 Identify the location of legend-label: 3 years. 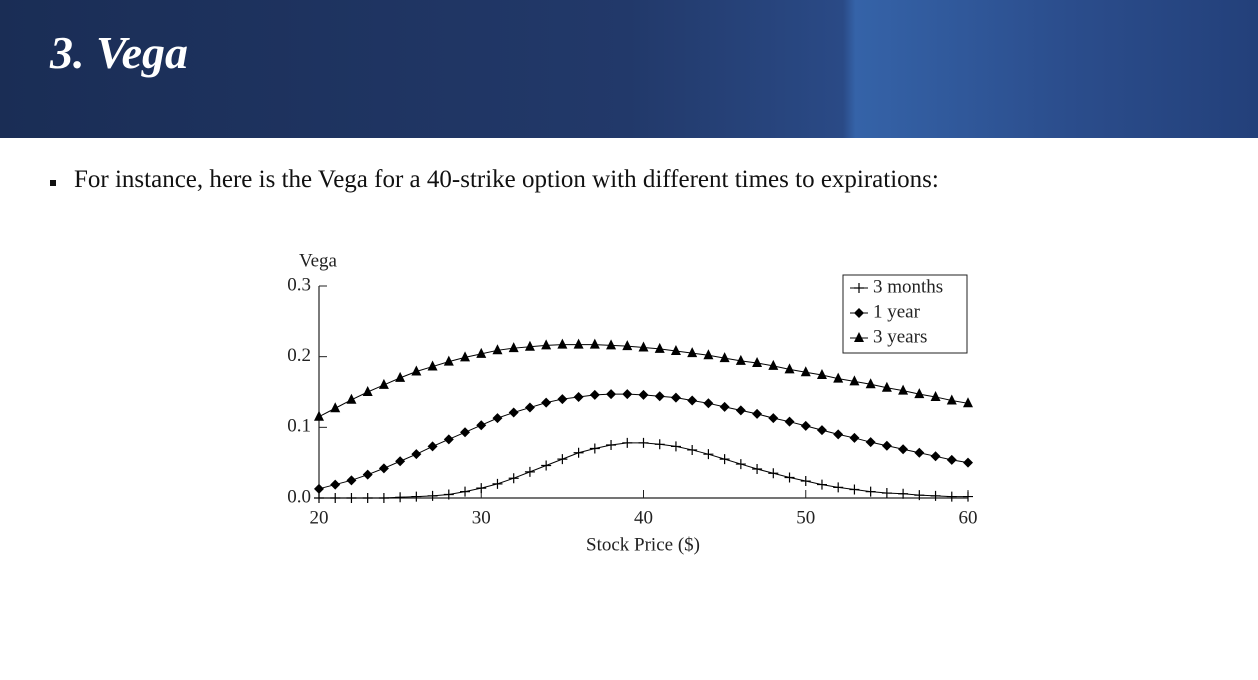
(900, 336).